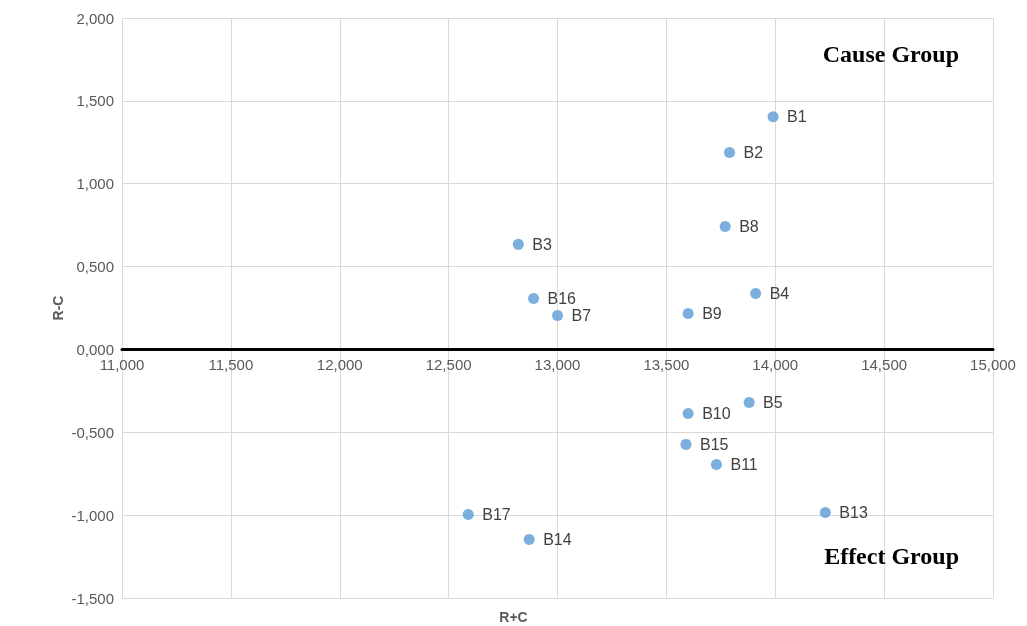  What do you see at coordinates (557, 539) in the screenshot?
I see `annotation: B14` at bounding box center [557, 539].